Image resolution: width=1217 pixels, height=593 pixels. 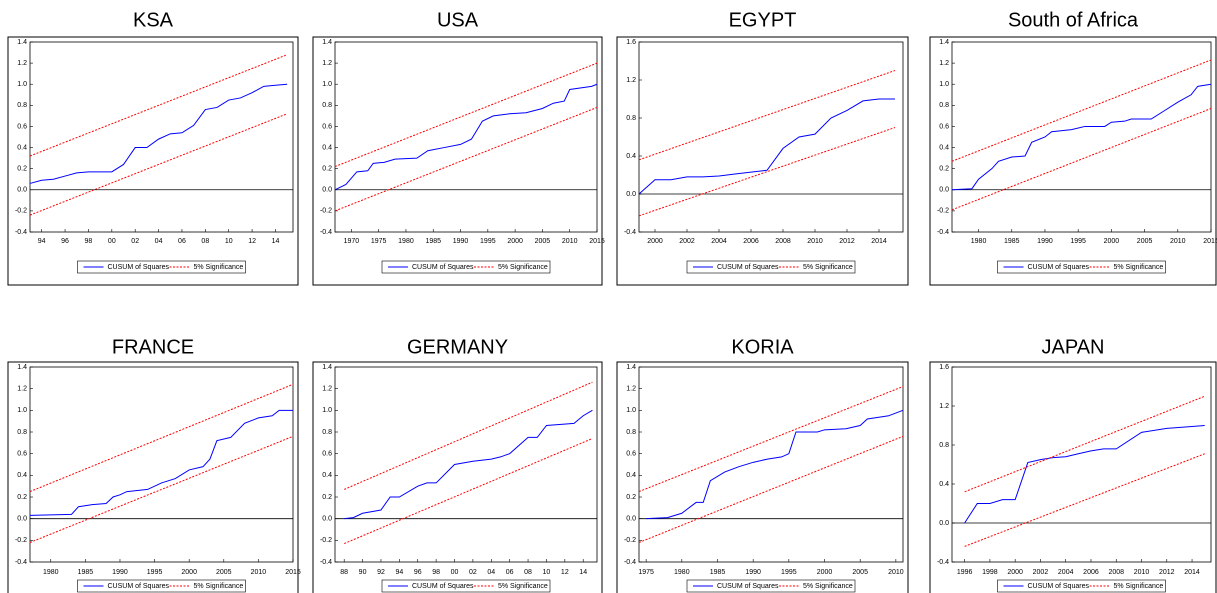 What do you see at coordinates (631, 454) in the screenshot?
I see `y-tick-label: 0.6` at bounding box center [631, 454].